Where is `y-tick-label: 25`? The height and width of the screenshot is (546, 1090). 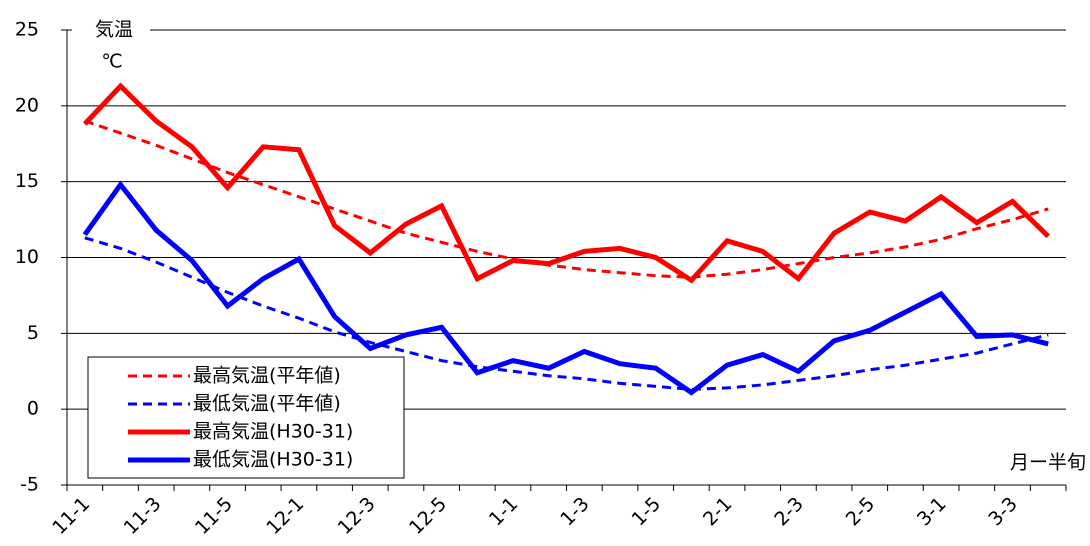
y-tick-label: 25 is located at coordinates (27, 30).